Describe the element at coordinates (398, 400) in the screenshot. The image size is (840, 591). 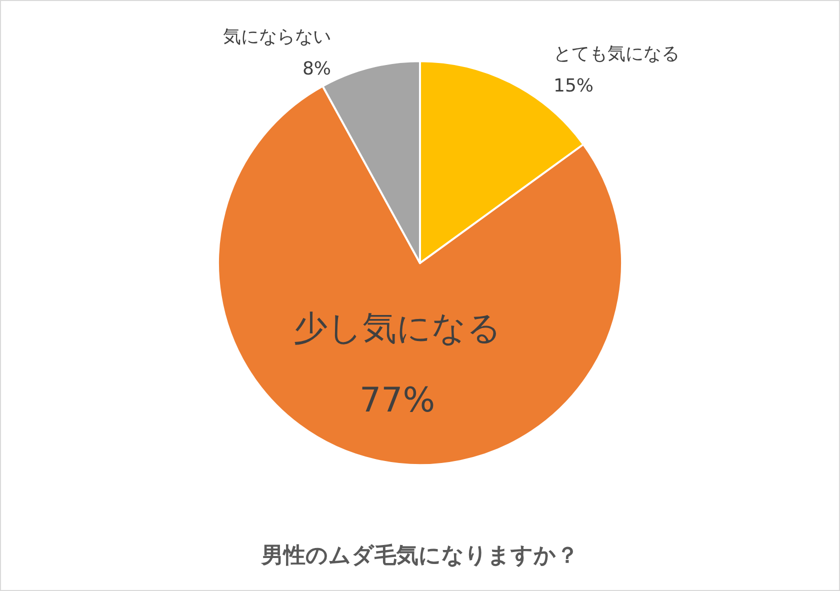
I see `data-label: 77%` at that location.